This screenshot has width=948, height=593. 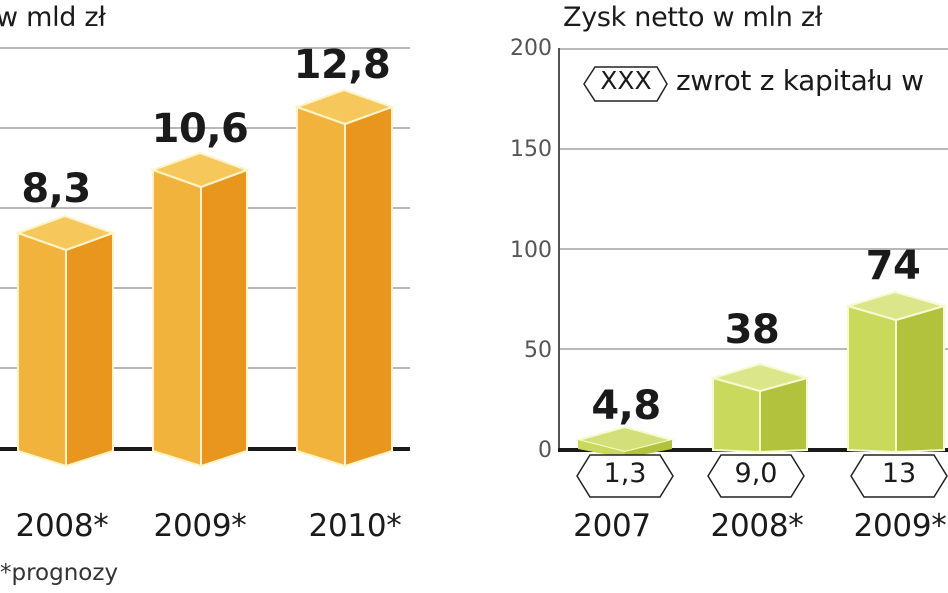 I want to click on bar-value-label: 38, so click(x=752, y=330).